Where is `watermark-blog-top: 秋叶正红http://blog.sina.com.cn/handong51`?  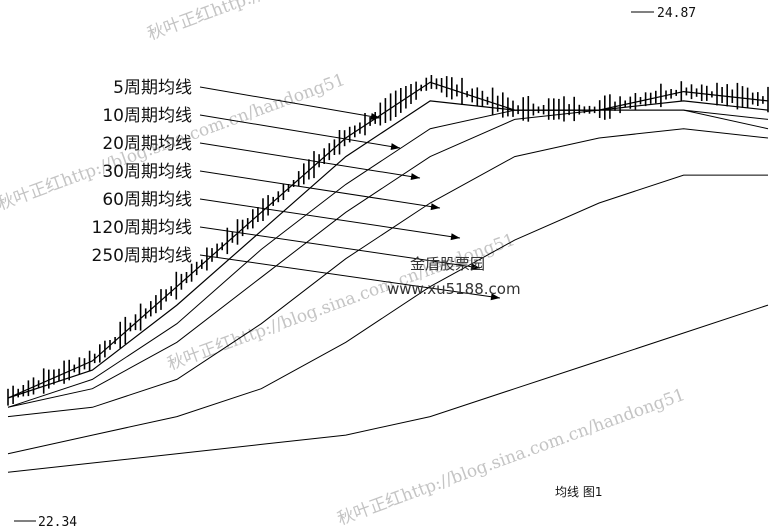
watermark-blog-top: 秋叶正红http://blog.sina.com.cn/handong51 is located at coordinates (321, 22).